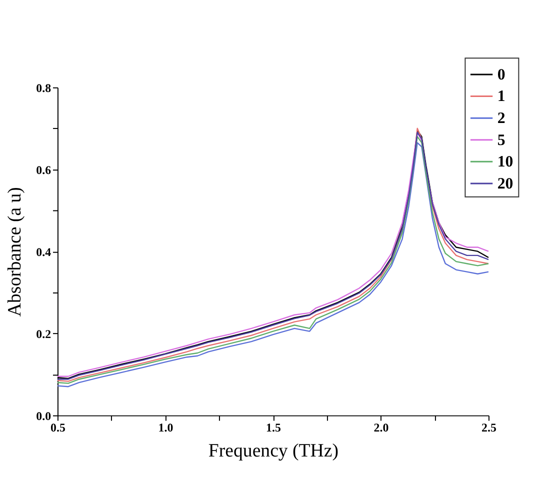  I want to click on y-axis-title: Absorbance (a u), so click(15, 252).